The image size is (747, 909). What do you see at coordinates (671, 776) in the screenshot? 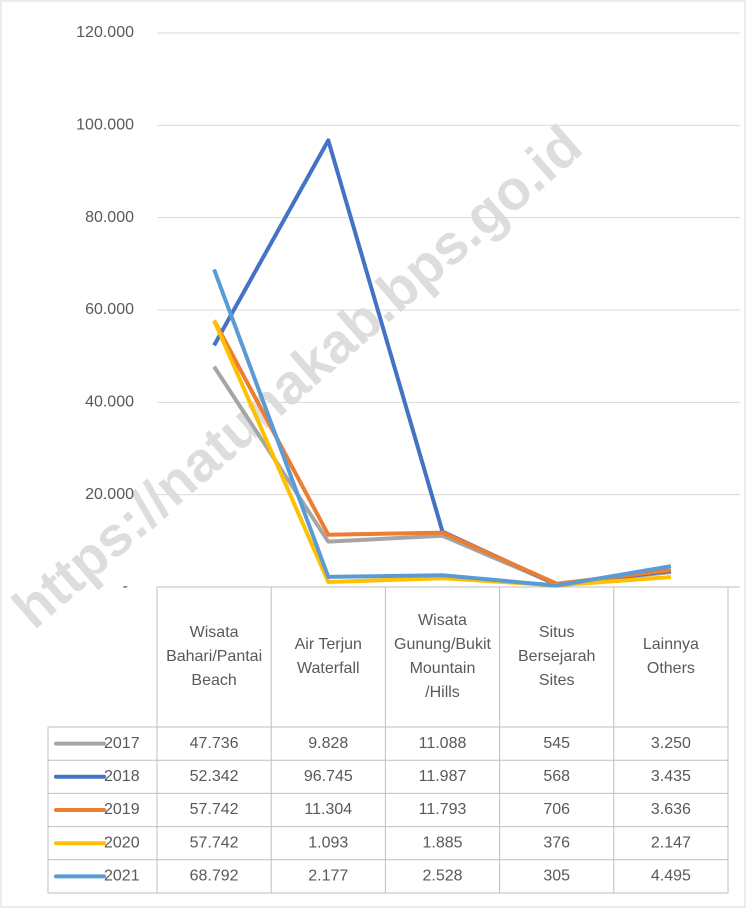
I see `table-value: 3.435` at bounding box center [671, 776].